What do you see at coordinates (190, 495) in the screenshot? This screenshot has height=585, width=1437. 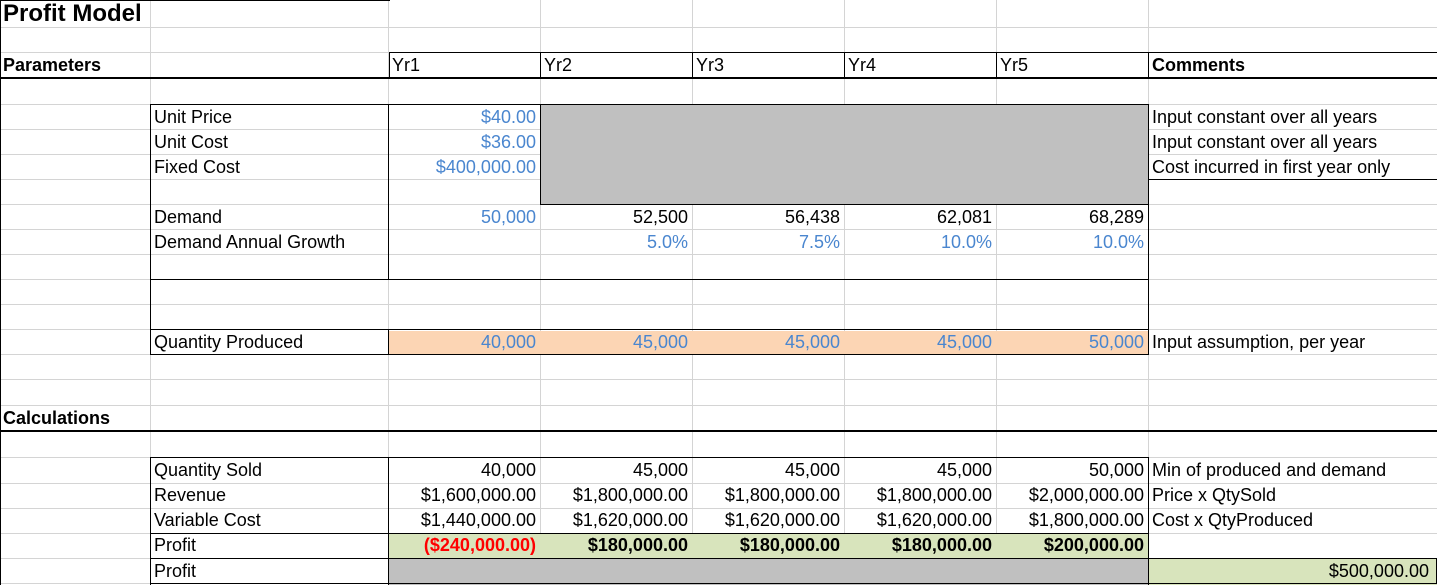 I see `revenue-label: Revenue` at bounding box center [190, 495].